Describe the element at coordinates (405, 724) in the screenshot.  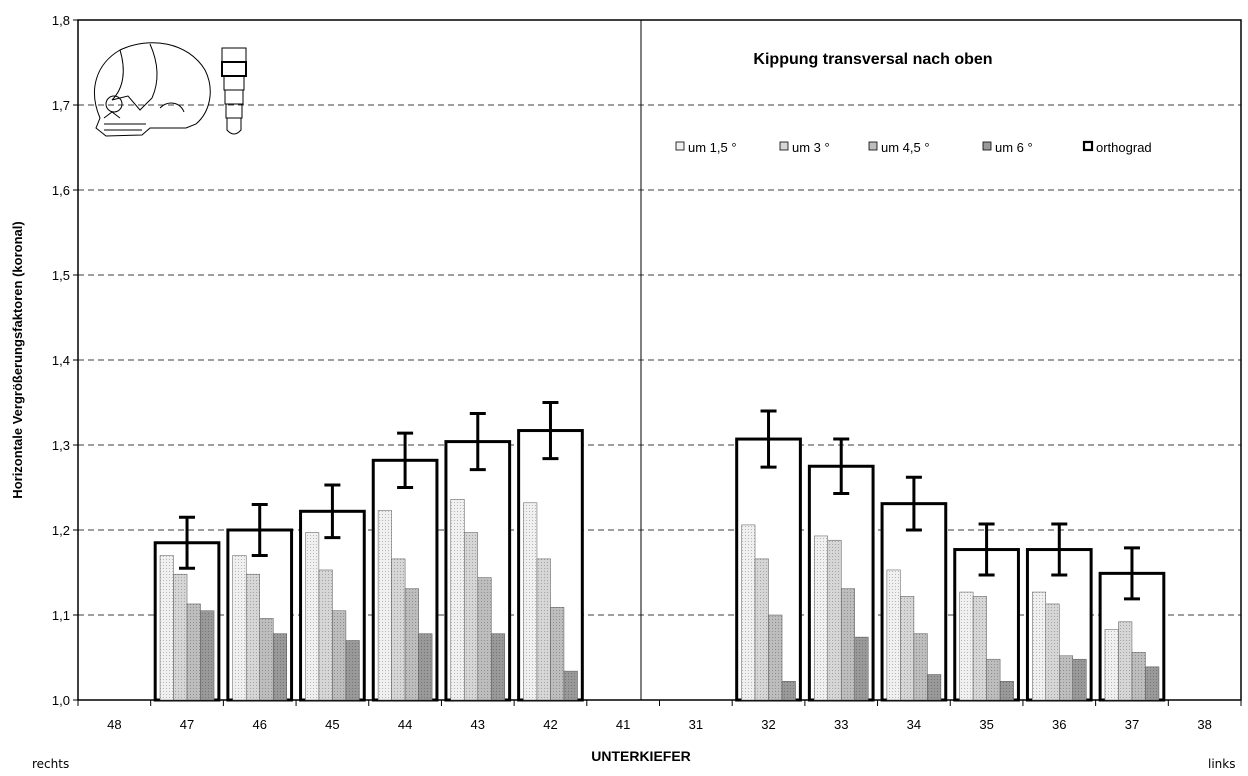
I see `x-tick-label: 44` at that location.